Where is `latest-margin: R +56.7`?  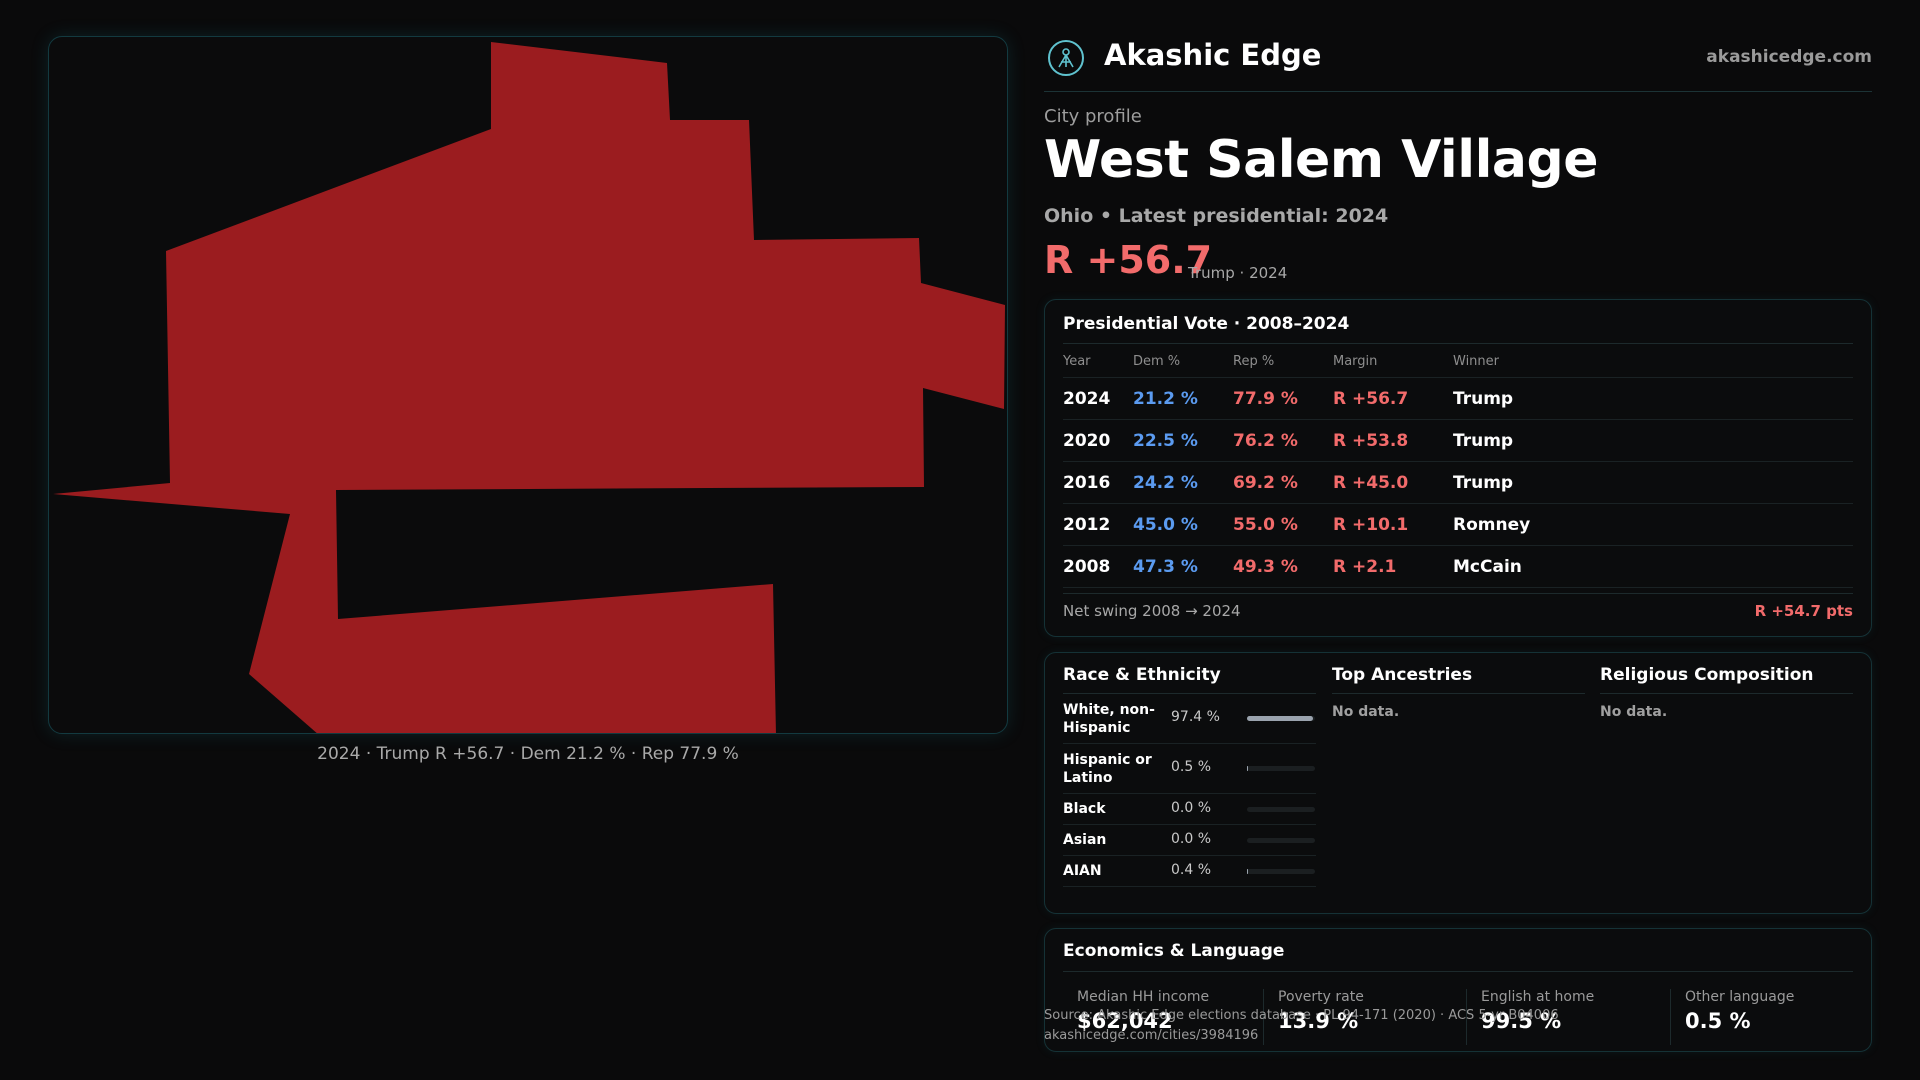 latest-margin: R +56.7 is located at coordinates (1128, 260).